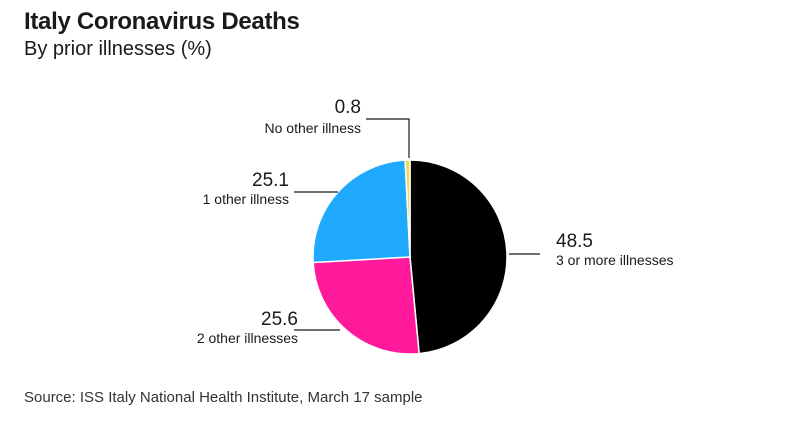 This screenshot has height=436, width=807. I want to click on data-label-name-2-other: 2 other illnesses, so click(247, 338).